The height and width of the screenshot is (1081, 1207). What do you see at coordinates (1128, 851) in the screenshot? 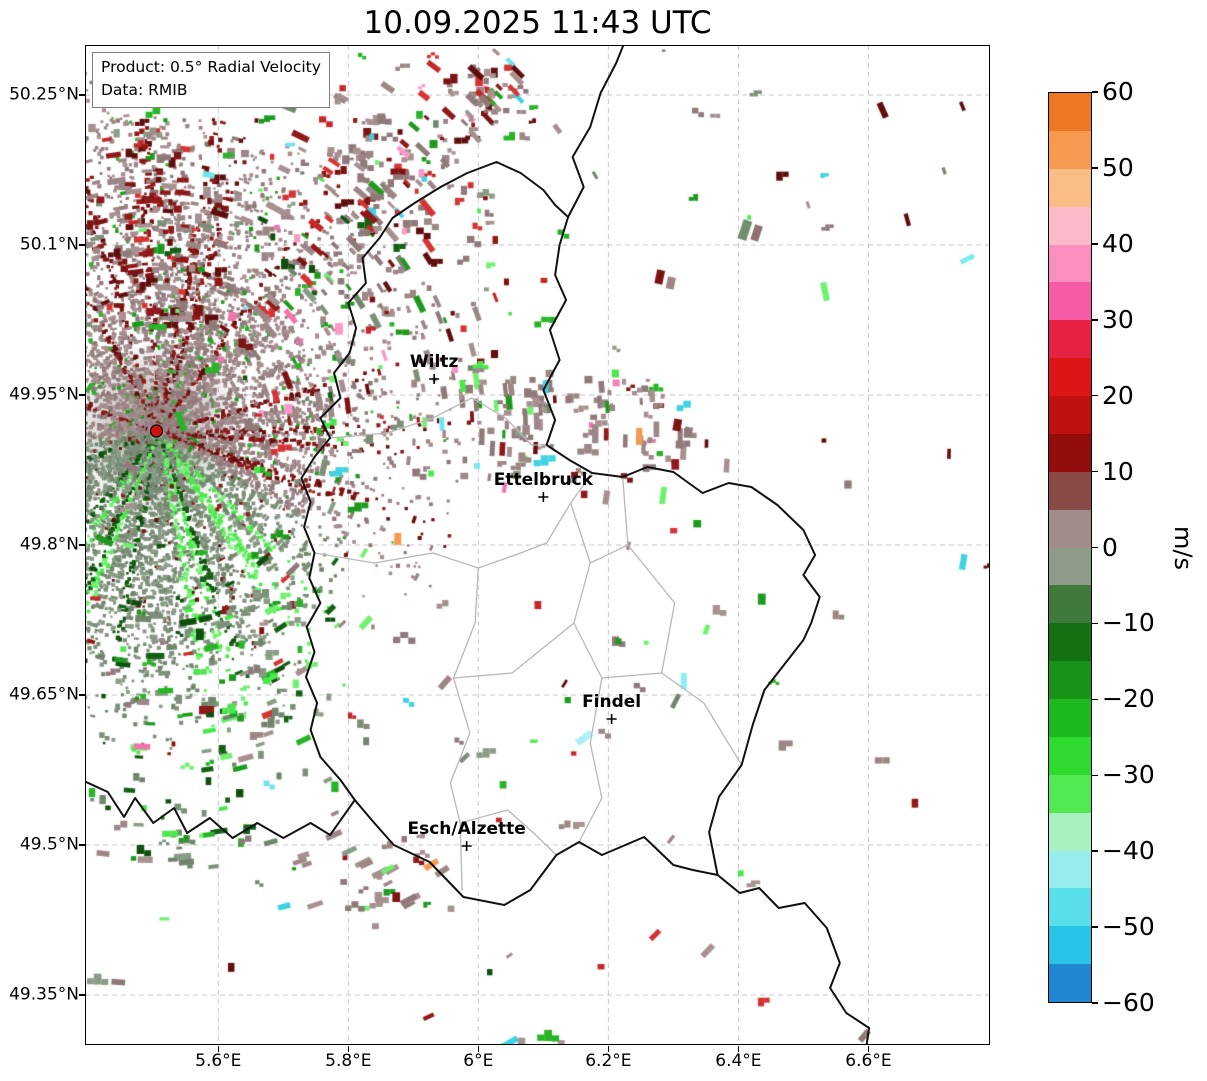
I see `colorbar-tick-label: −40` at bounding box center [1128, 851].